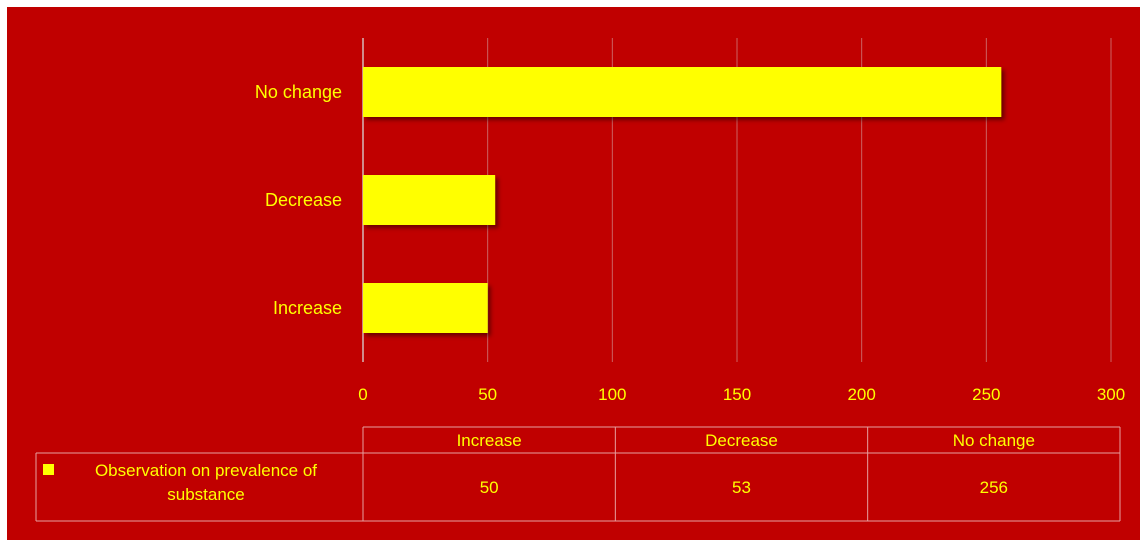 This screenshot has width=1148, height=547. Describe the element at coordinates (206, 482) in the screenshot. I see `series-name-label: Observation on prevalence of substance` at that location.